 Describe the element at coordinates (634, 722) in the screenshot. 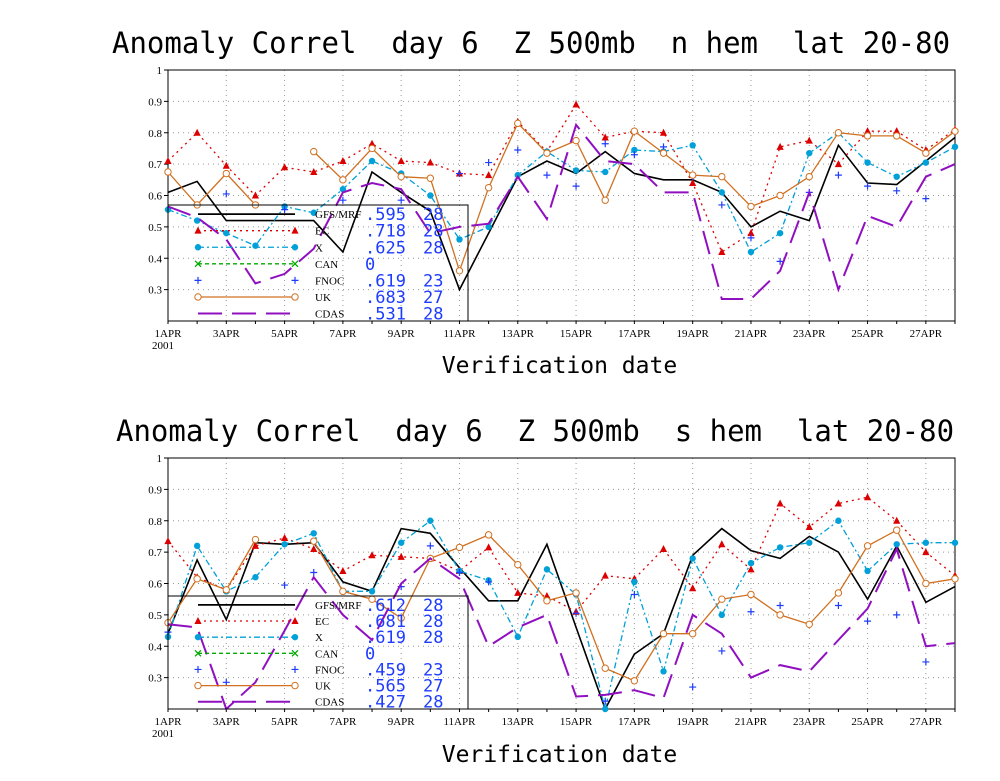

I see `x-tick-label: 17APR` at that location.